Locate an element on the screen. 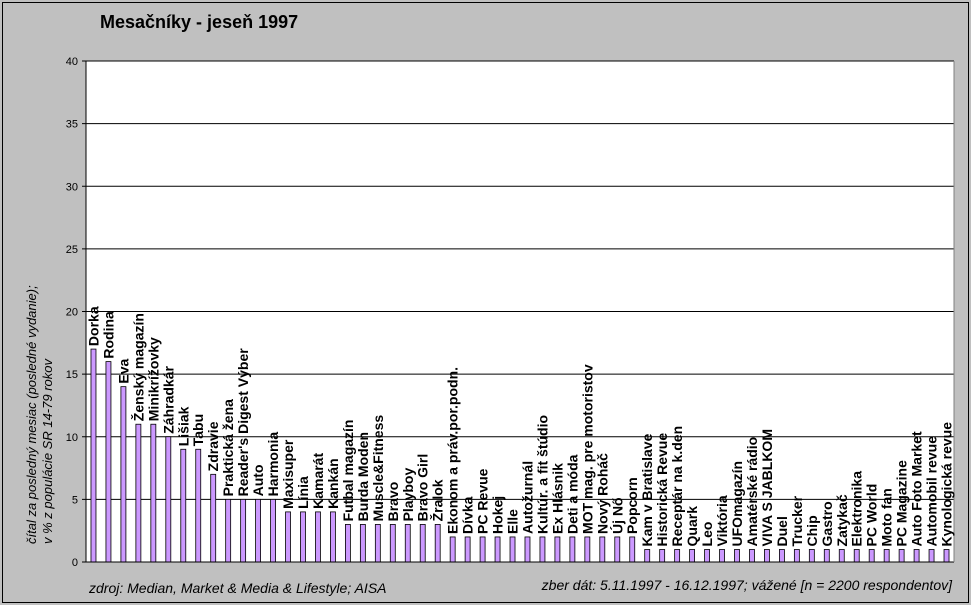 The width and height of the screenshot is (971, 605). category-label: Dívka is located at coordinates (468, 515).